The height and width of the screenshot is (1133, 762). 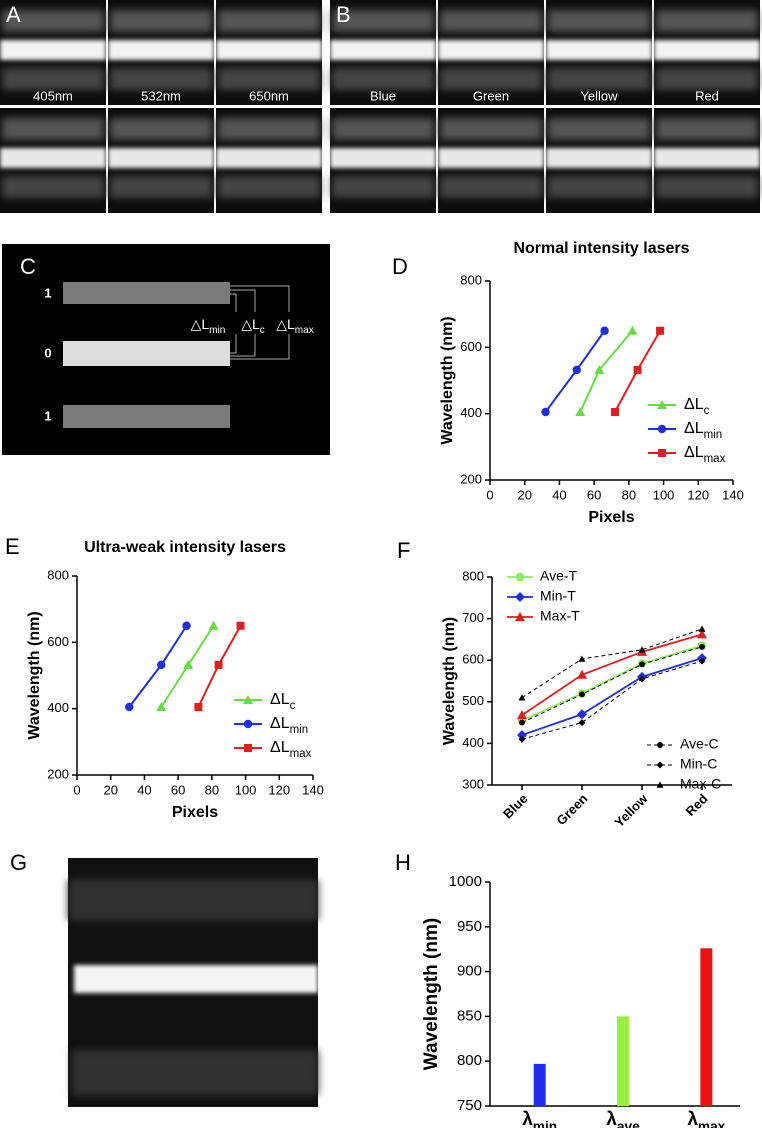 What do you see at coordinates (599, 95) in the screenshot?
I see `image-label: Yellow` at bounding box center [599, 95].